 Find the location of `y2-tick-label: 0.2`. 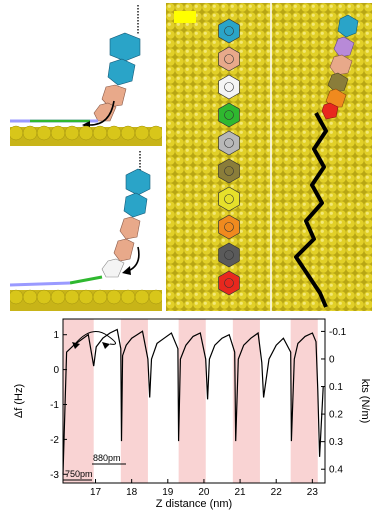

y2-tick-label: 0.2 is located at coordinates (336, 415).